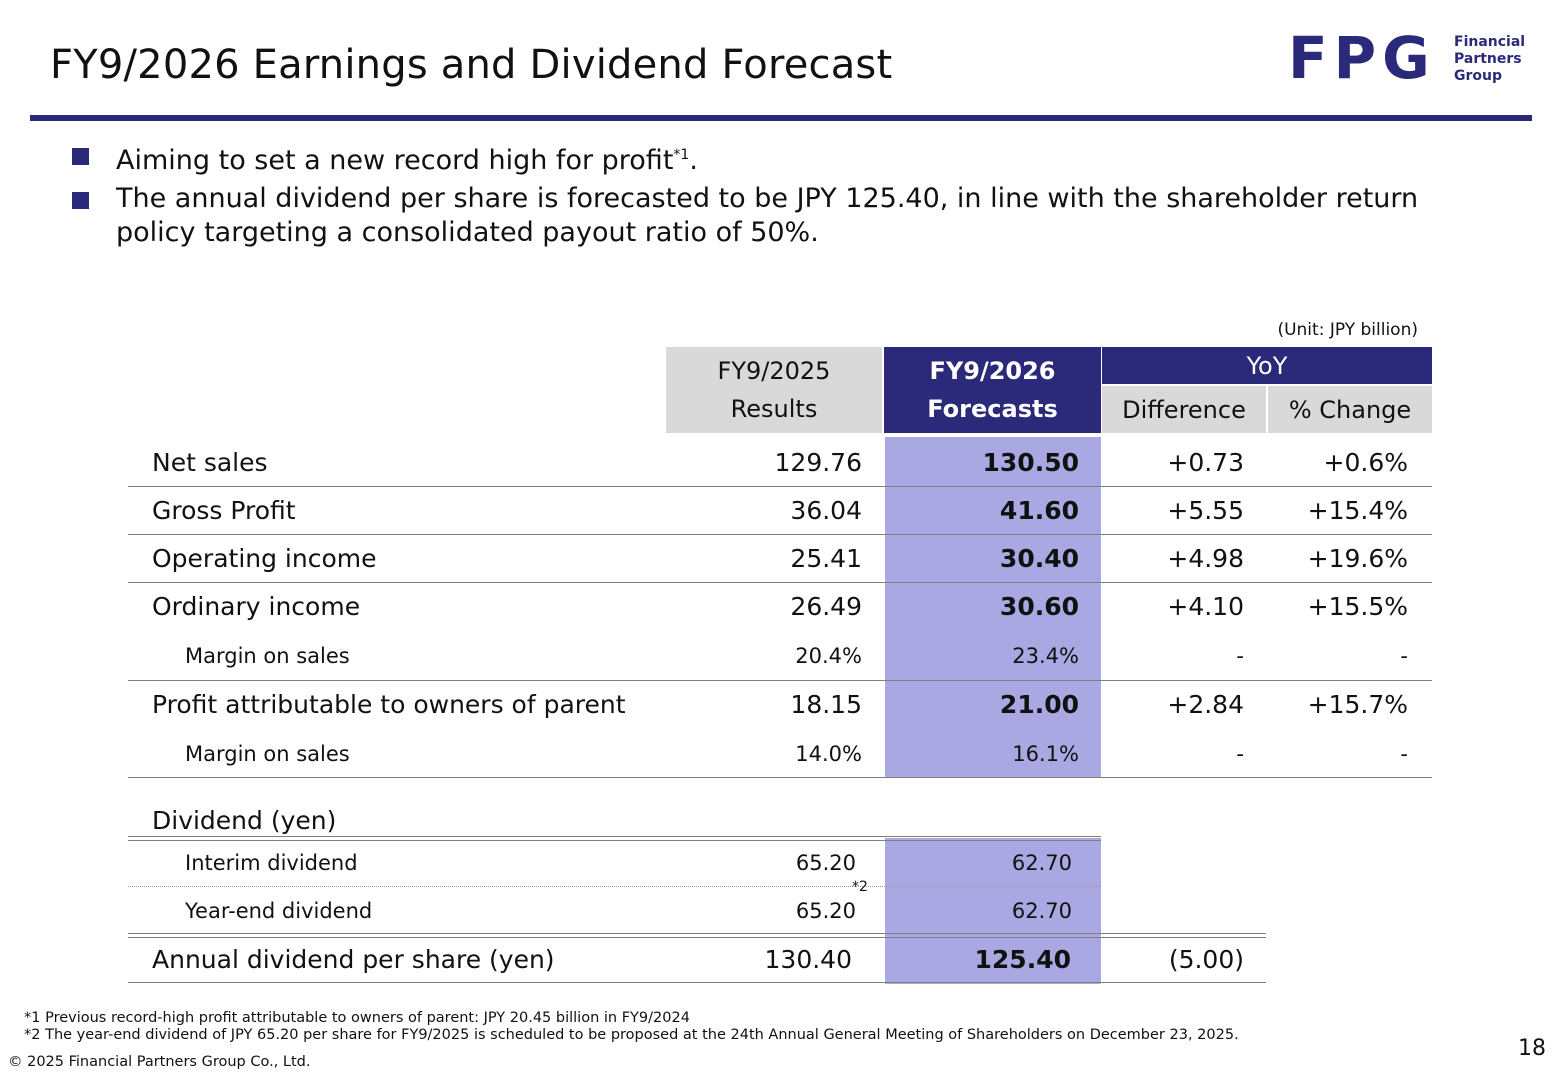  What do you see at coordinates (818, 462) in the screenshot?
I see `prev-value: 129.76` at bounding box center [818, 462].